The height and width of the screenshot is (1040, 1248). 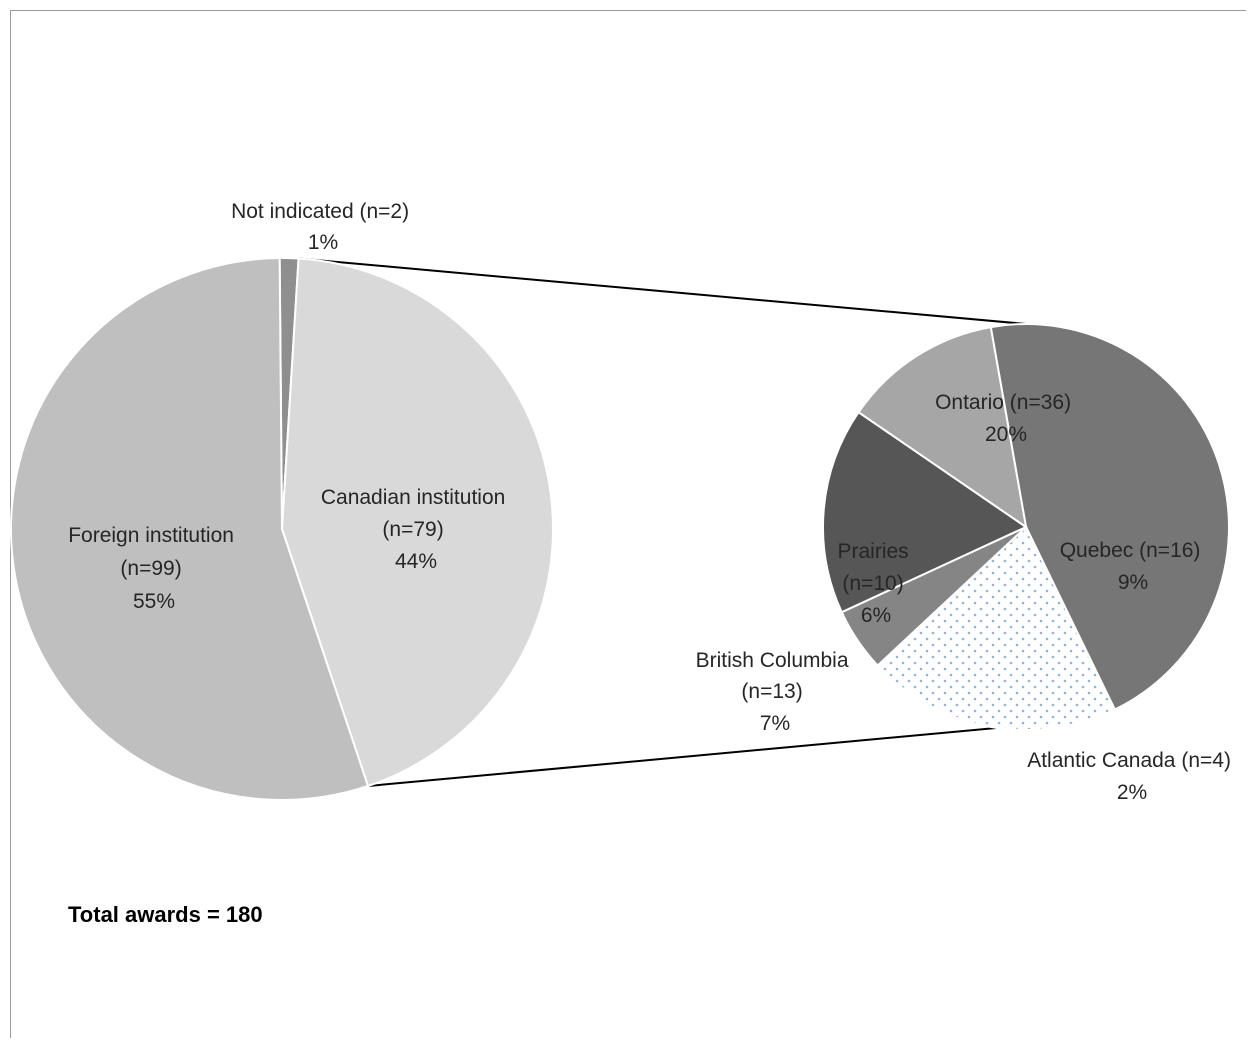 I want to click on total-awards-label: Total awards = 180, so click(x=165, y=914).